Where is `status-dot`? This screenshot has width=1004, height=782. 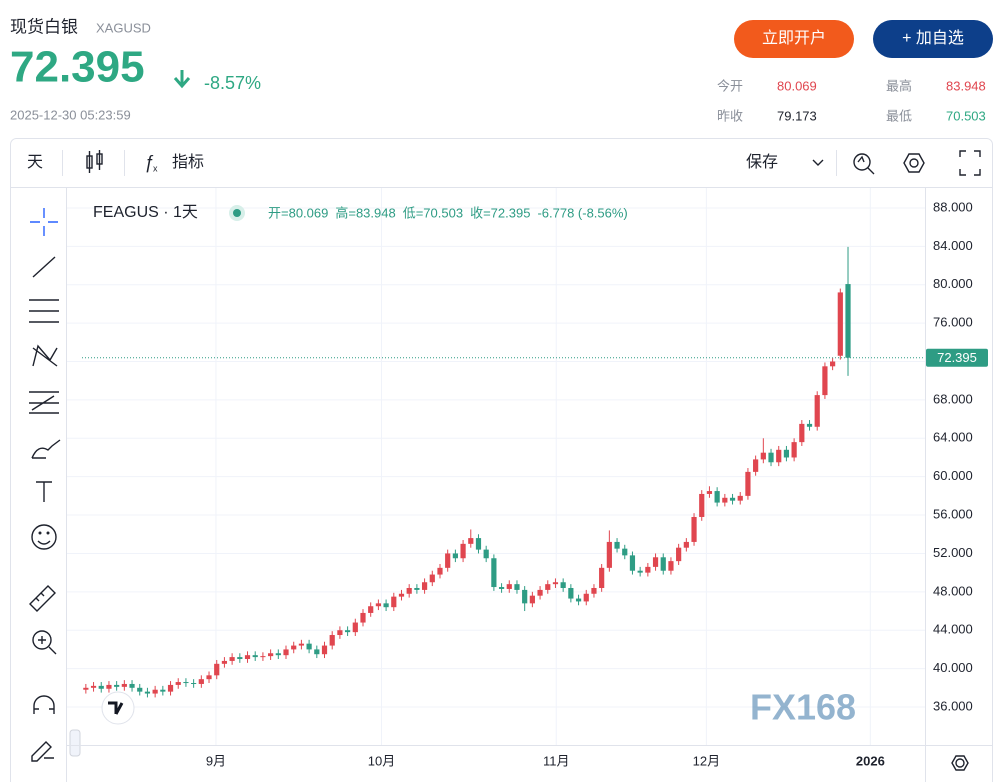 status-dot is located at coordinates (237, 213).